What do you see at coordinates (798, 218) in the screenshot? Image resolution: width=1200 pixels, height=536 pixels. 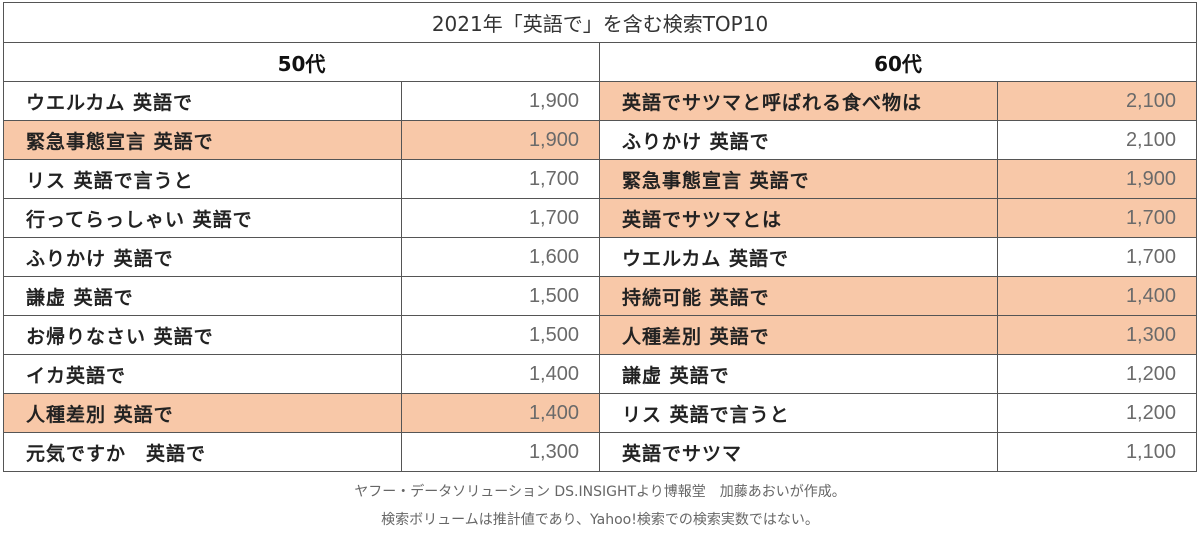 I see `term-cell-60s: 英語でサツマとは` at bounding box center [798, 218].